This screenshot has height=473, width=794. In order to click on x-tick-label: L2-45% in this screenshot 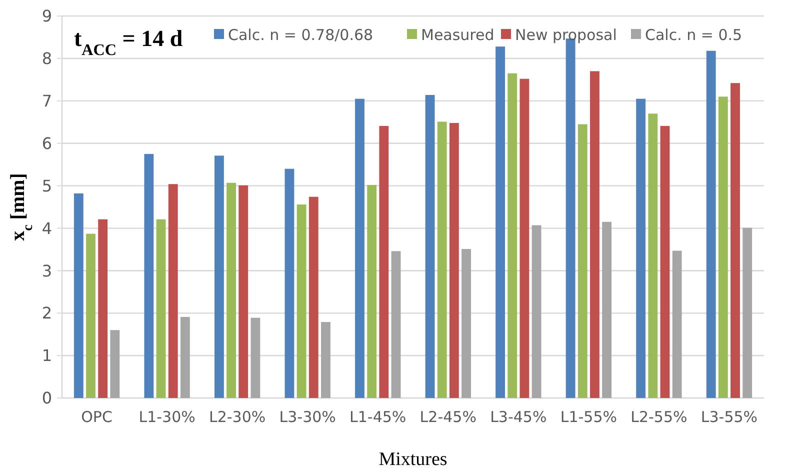, I will do `click(448, 417)`.